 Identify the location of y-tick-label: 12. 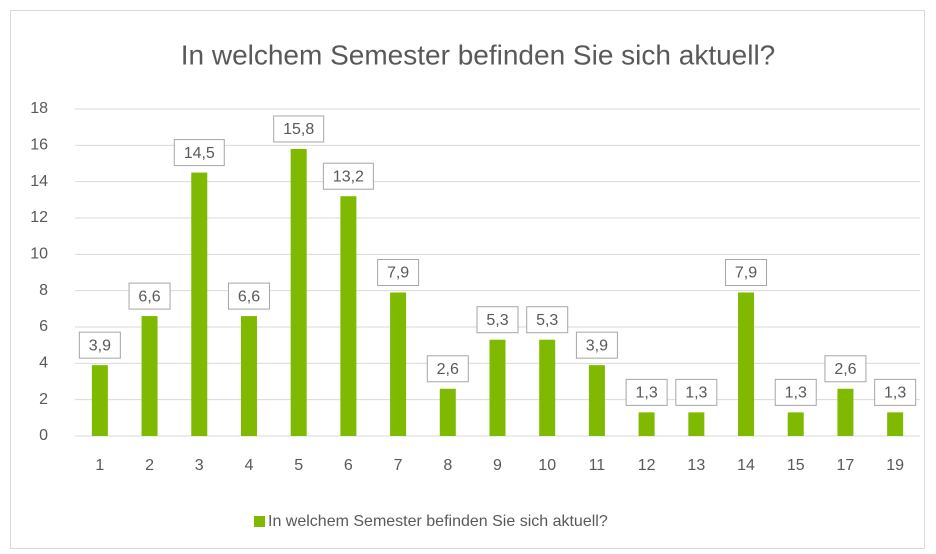
(39, 217).